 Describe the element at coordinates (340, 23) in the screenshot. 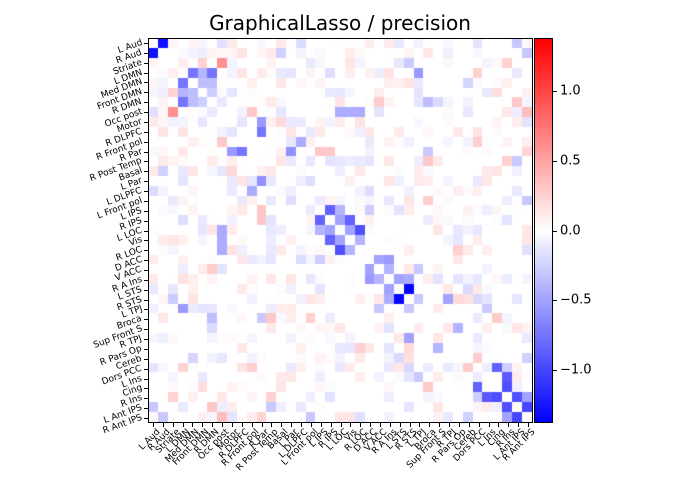

I see `chart-title: GraphicalLasso / precision` at that location.